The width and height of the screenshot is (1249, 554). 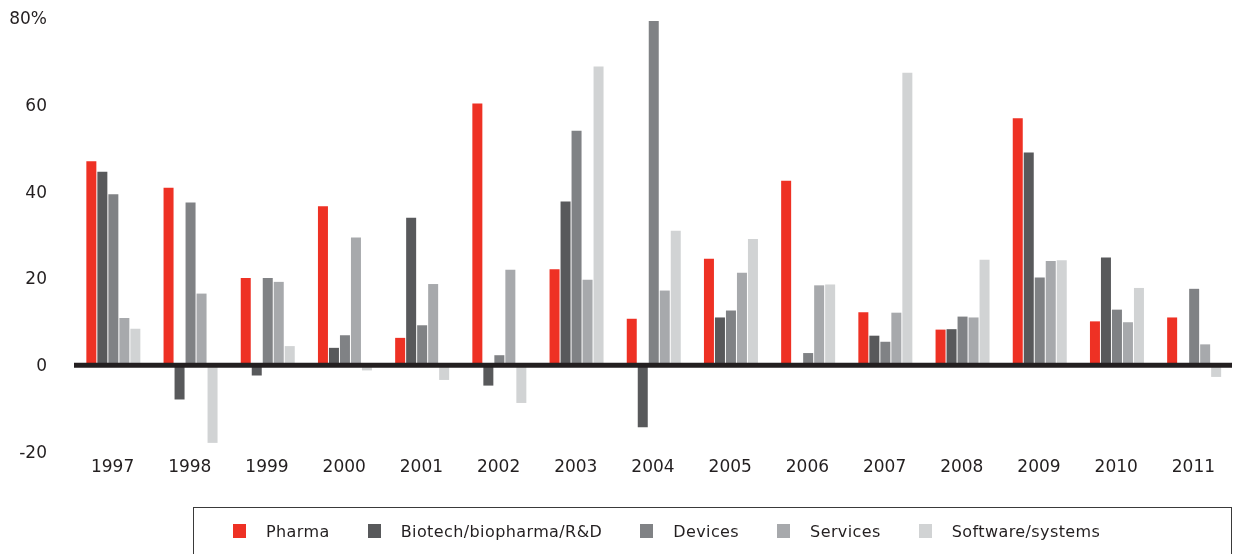 I want to click on x-tick-label: 2010, so click(x=1116, y=466).